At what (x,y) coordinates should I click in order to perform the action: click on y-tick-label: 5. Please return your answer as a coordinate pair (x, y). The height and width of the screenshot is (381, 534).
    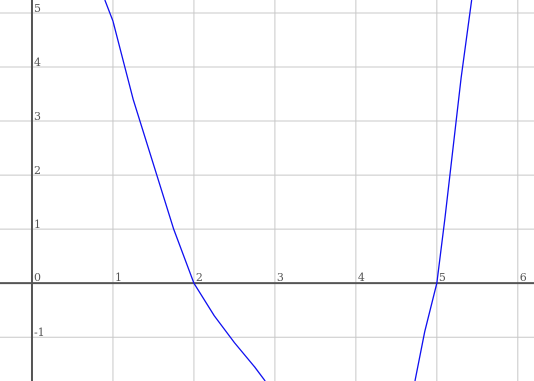
    Looking at the image, I should click on (37, 8).